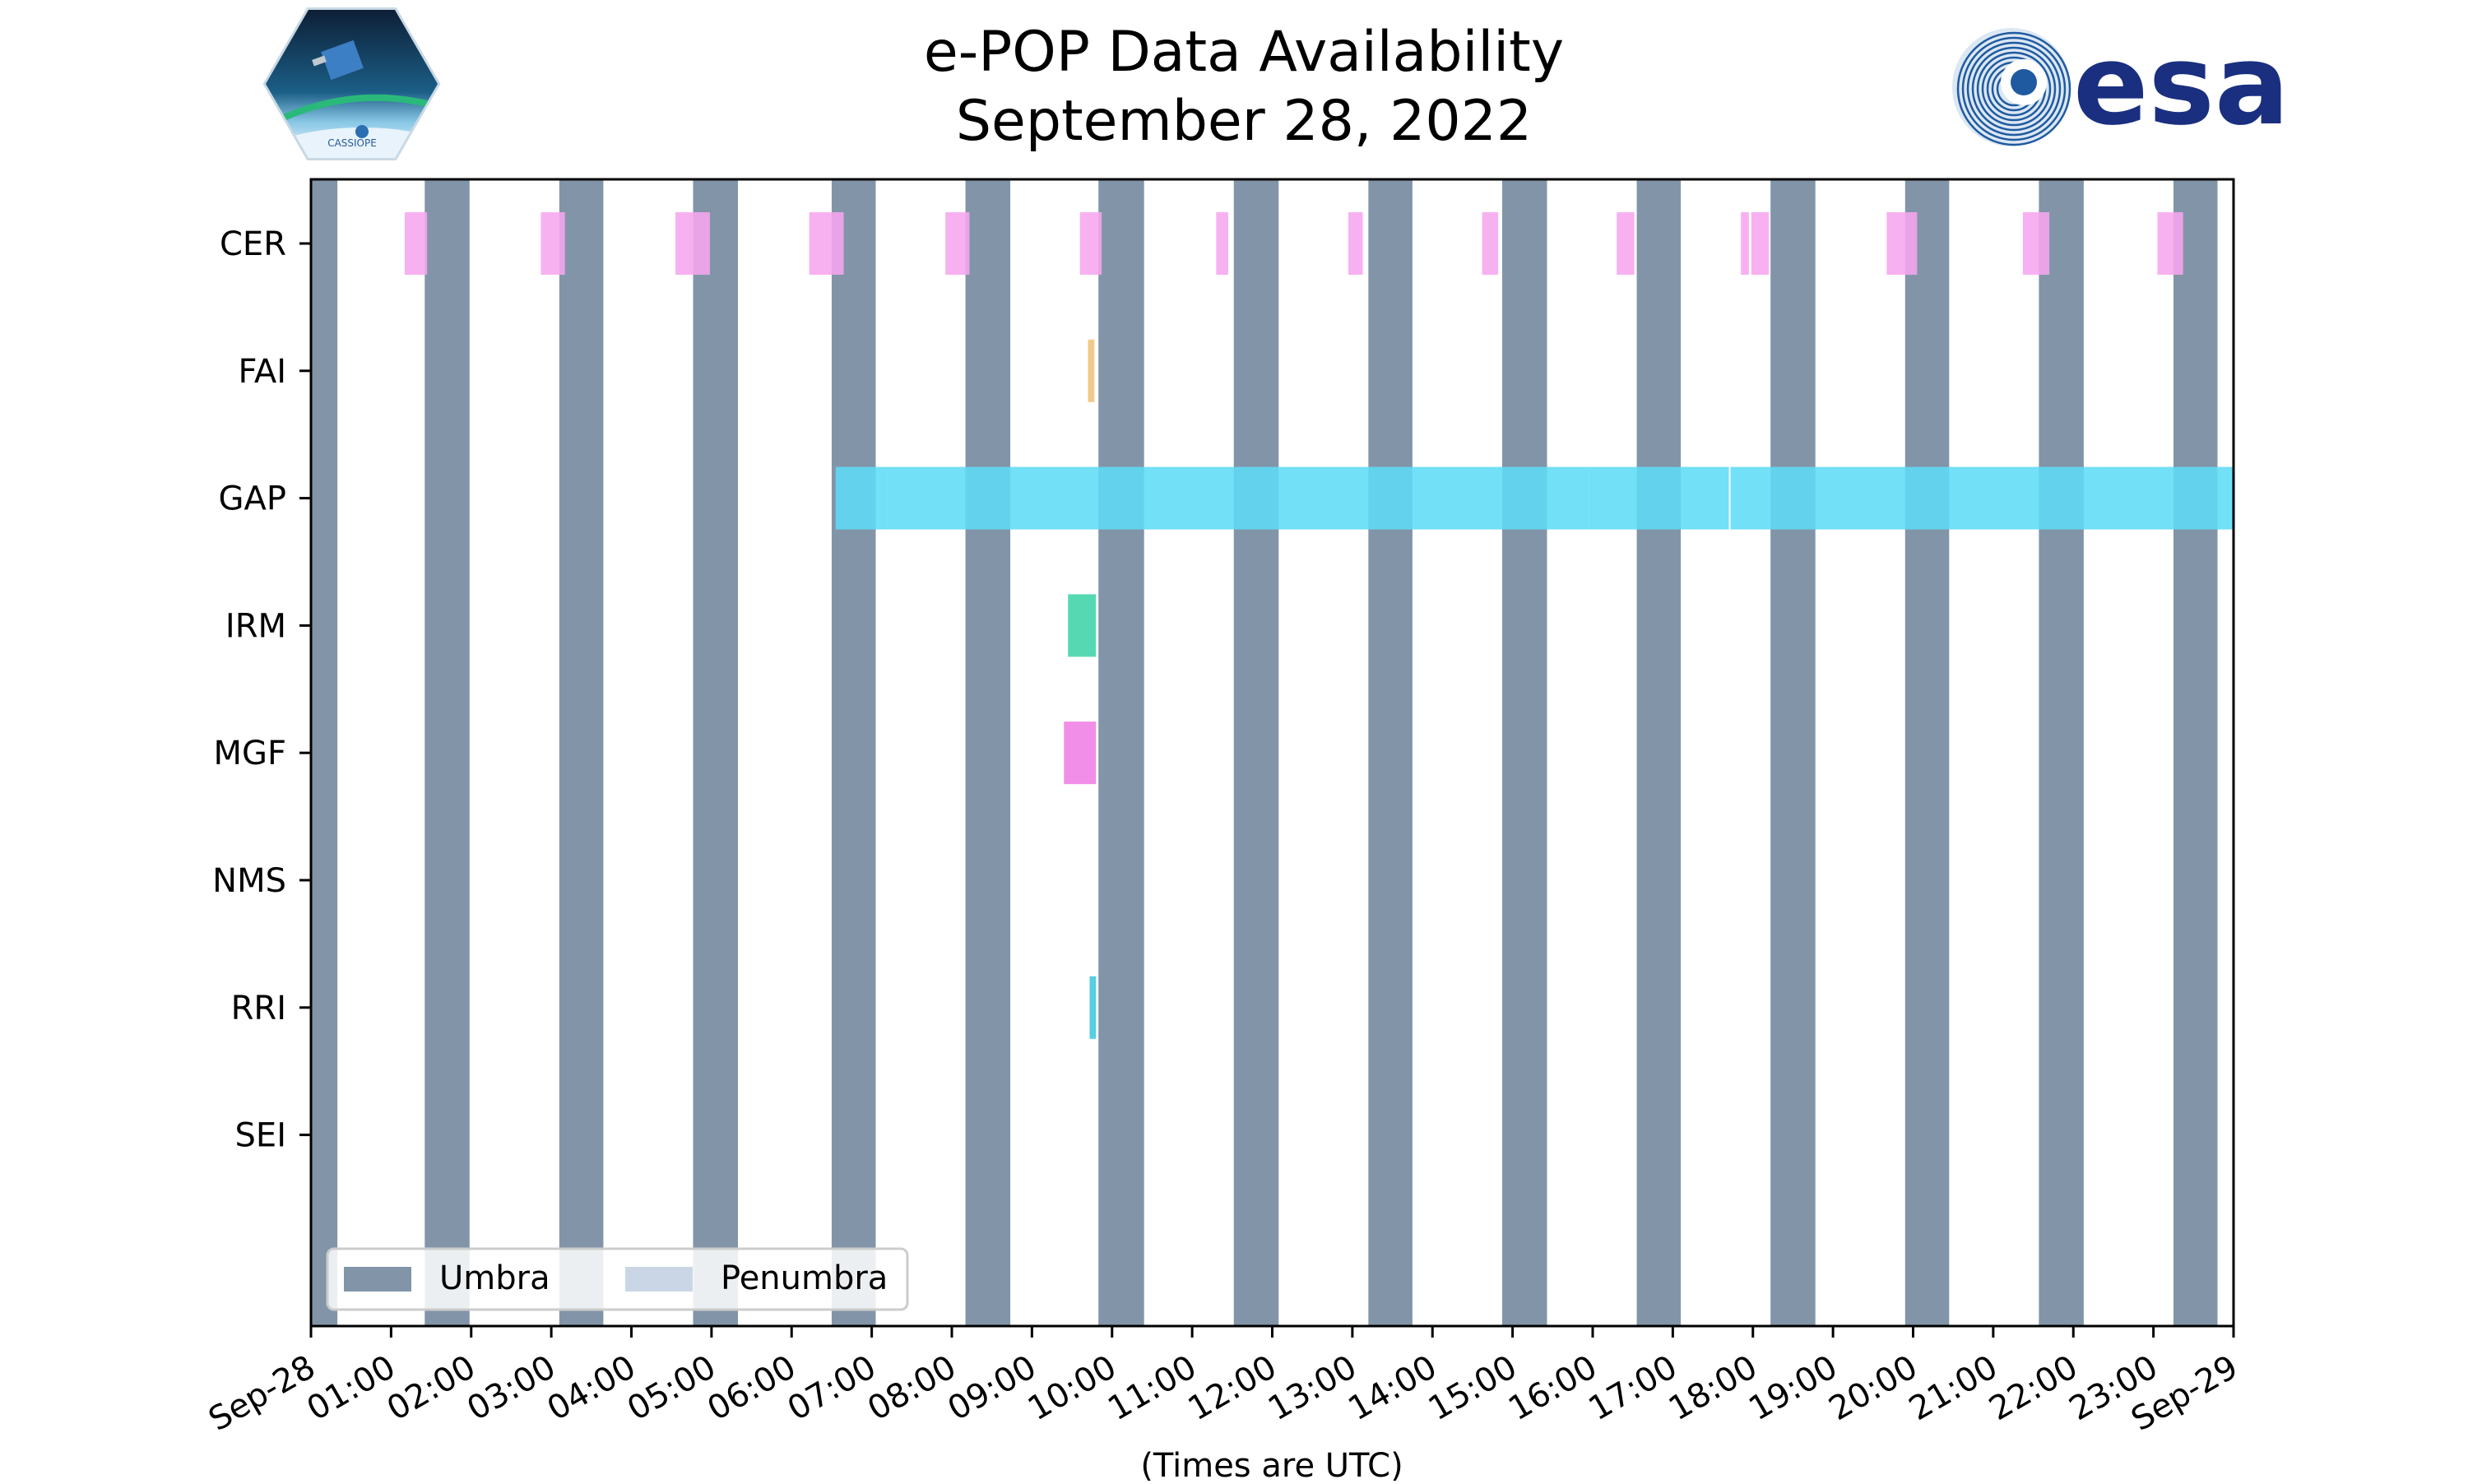 The width and height of the screenshot is (2468, 1484). I want to click on x-tick-label: 10:00, so click(1072, 1388).